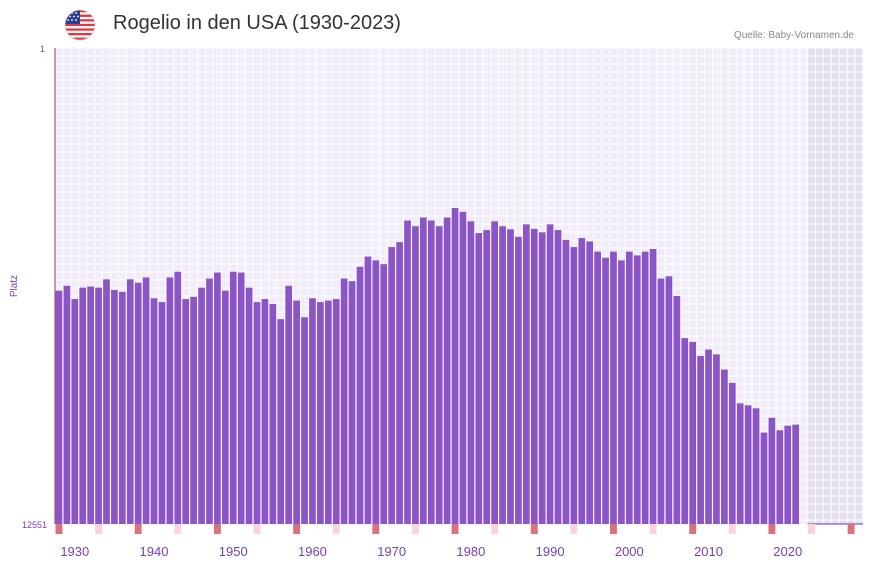 This screenshot has height=567, width=873. What do you see at coordinates (67, 404) in the screenshot?
I see `bar-1929` at bounding box center [67, 404].